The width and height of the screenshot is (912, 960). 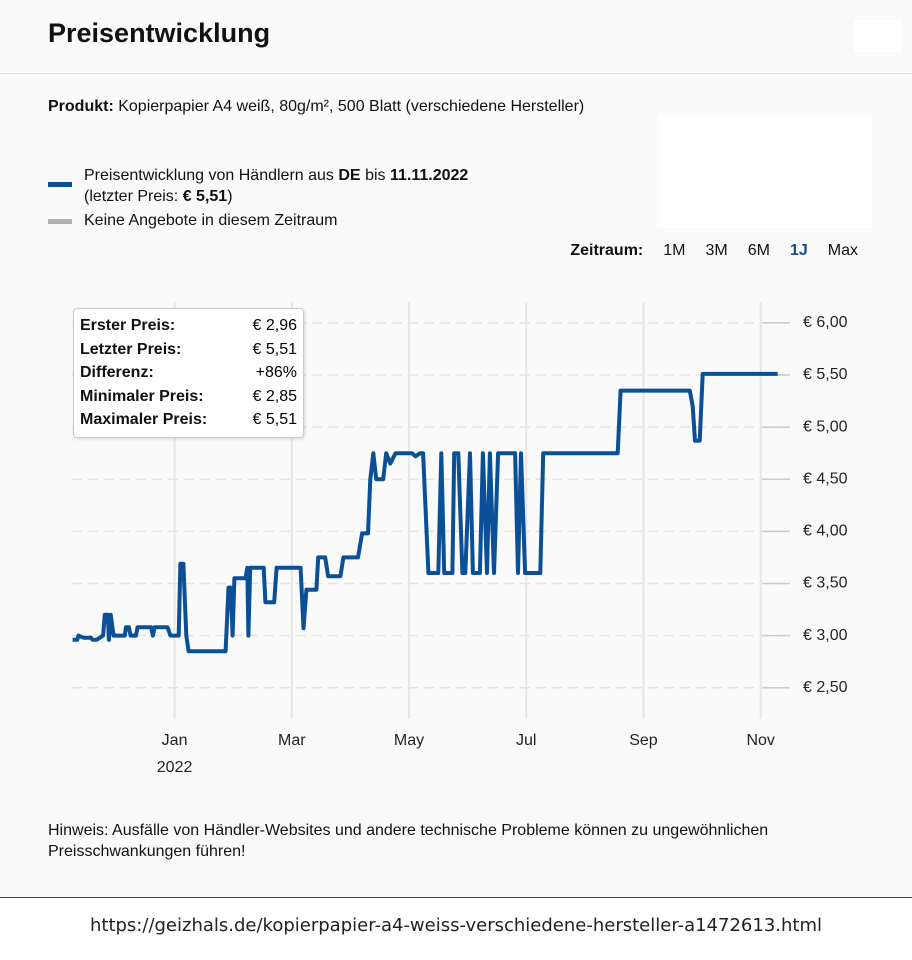 What do you see at coordinates (825, 531) in the screenshot?
I see `y-tick-label: € 4,00` at bounding box center [825, 531].